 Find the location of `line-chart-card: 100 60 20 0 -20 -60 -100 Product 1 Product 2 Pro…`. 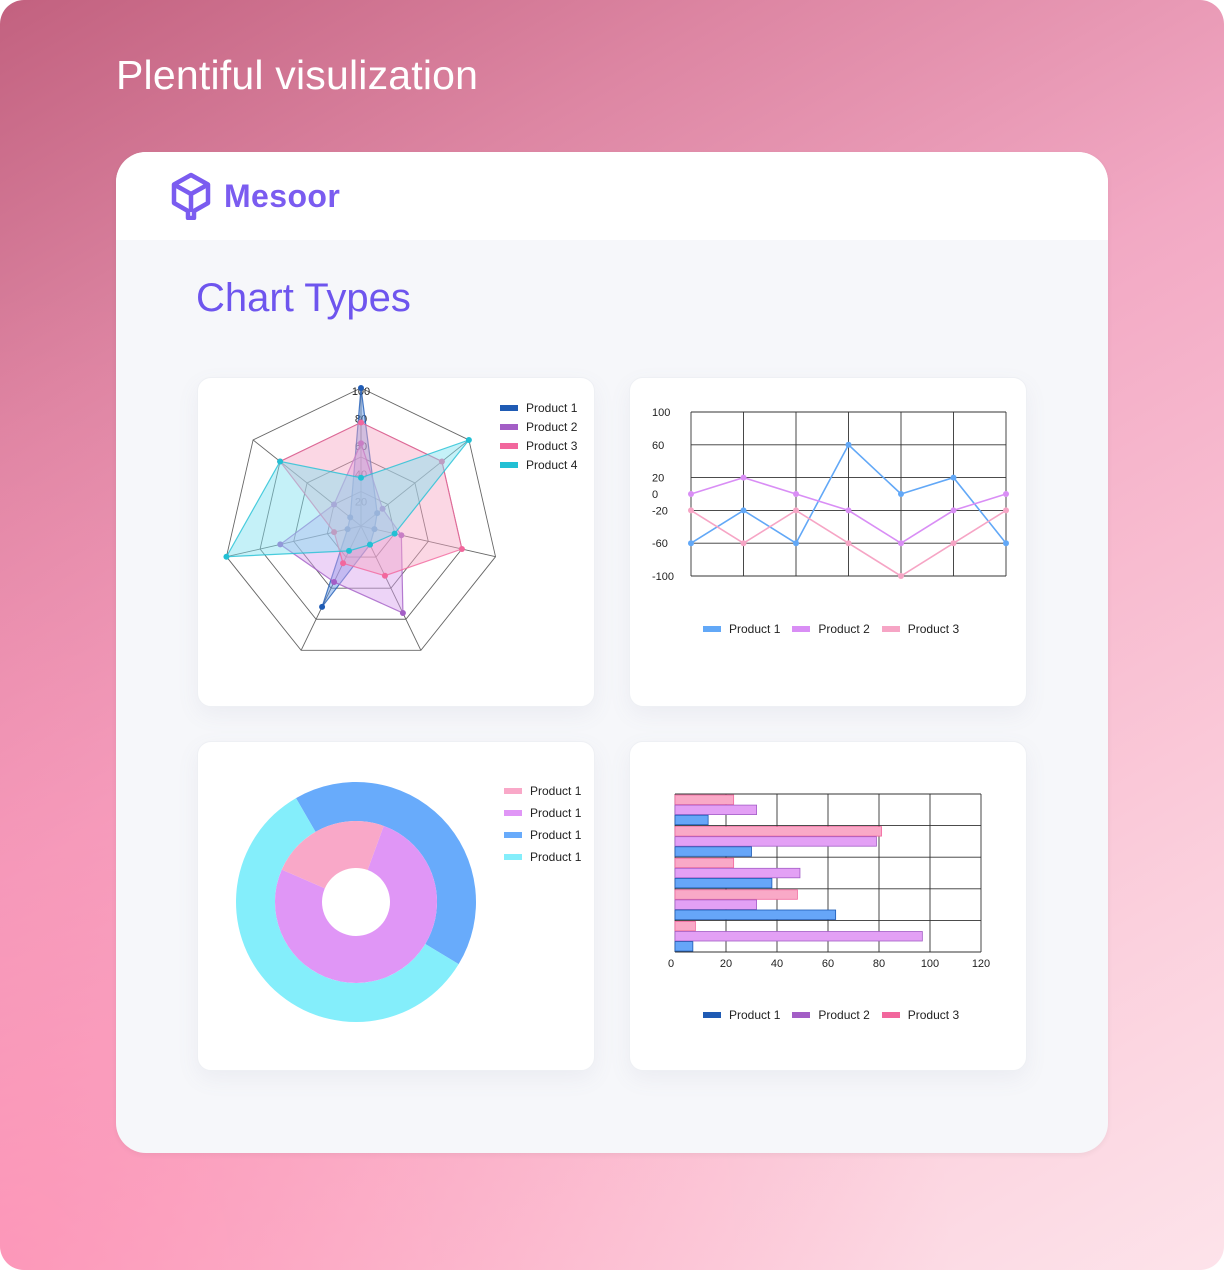

line-chart-card: 100 60 20 0 -20 -60 -100 Product 1 Product 2 Pro… is located at coordinates (828, 542).